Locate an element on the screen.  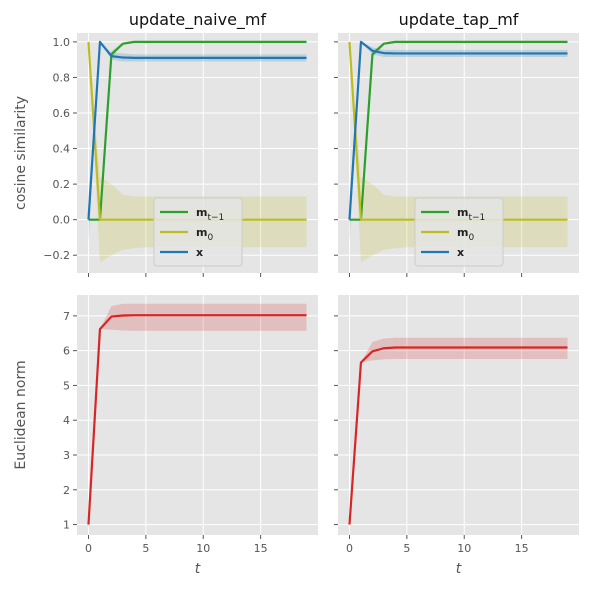
y-tick-label: 0.4 is located at coordinates (62, 149).